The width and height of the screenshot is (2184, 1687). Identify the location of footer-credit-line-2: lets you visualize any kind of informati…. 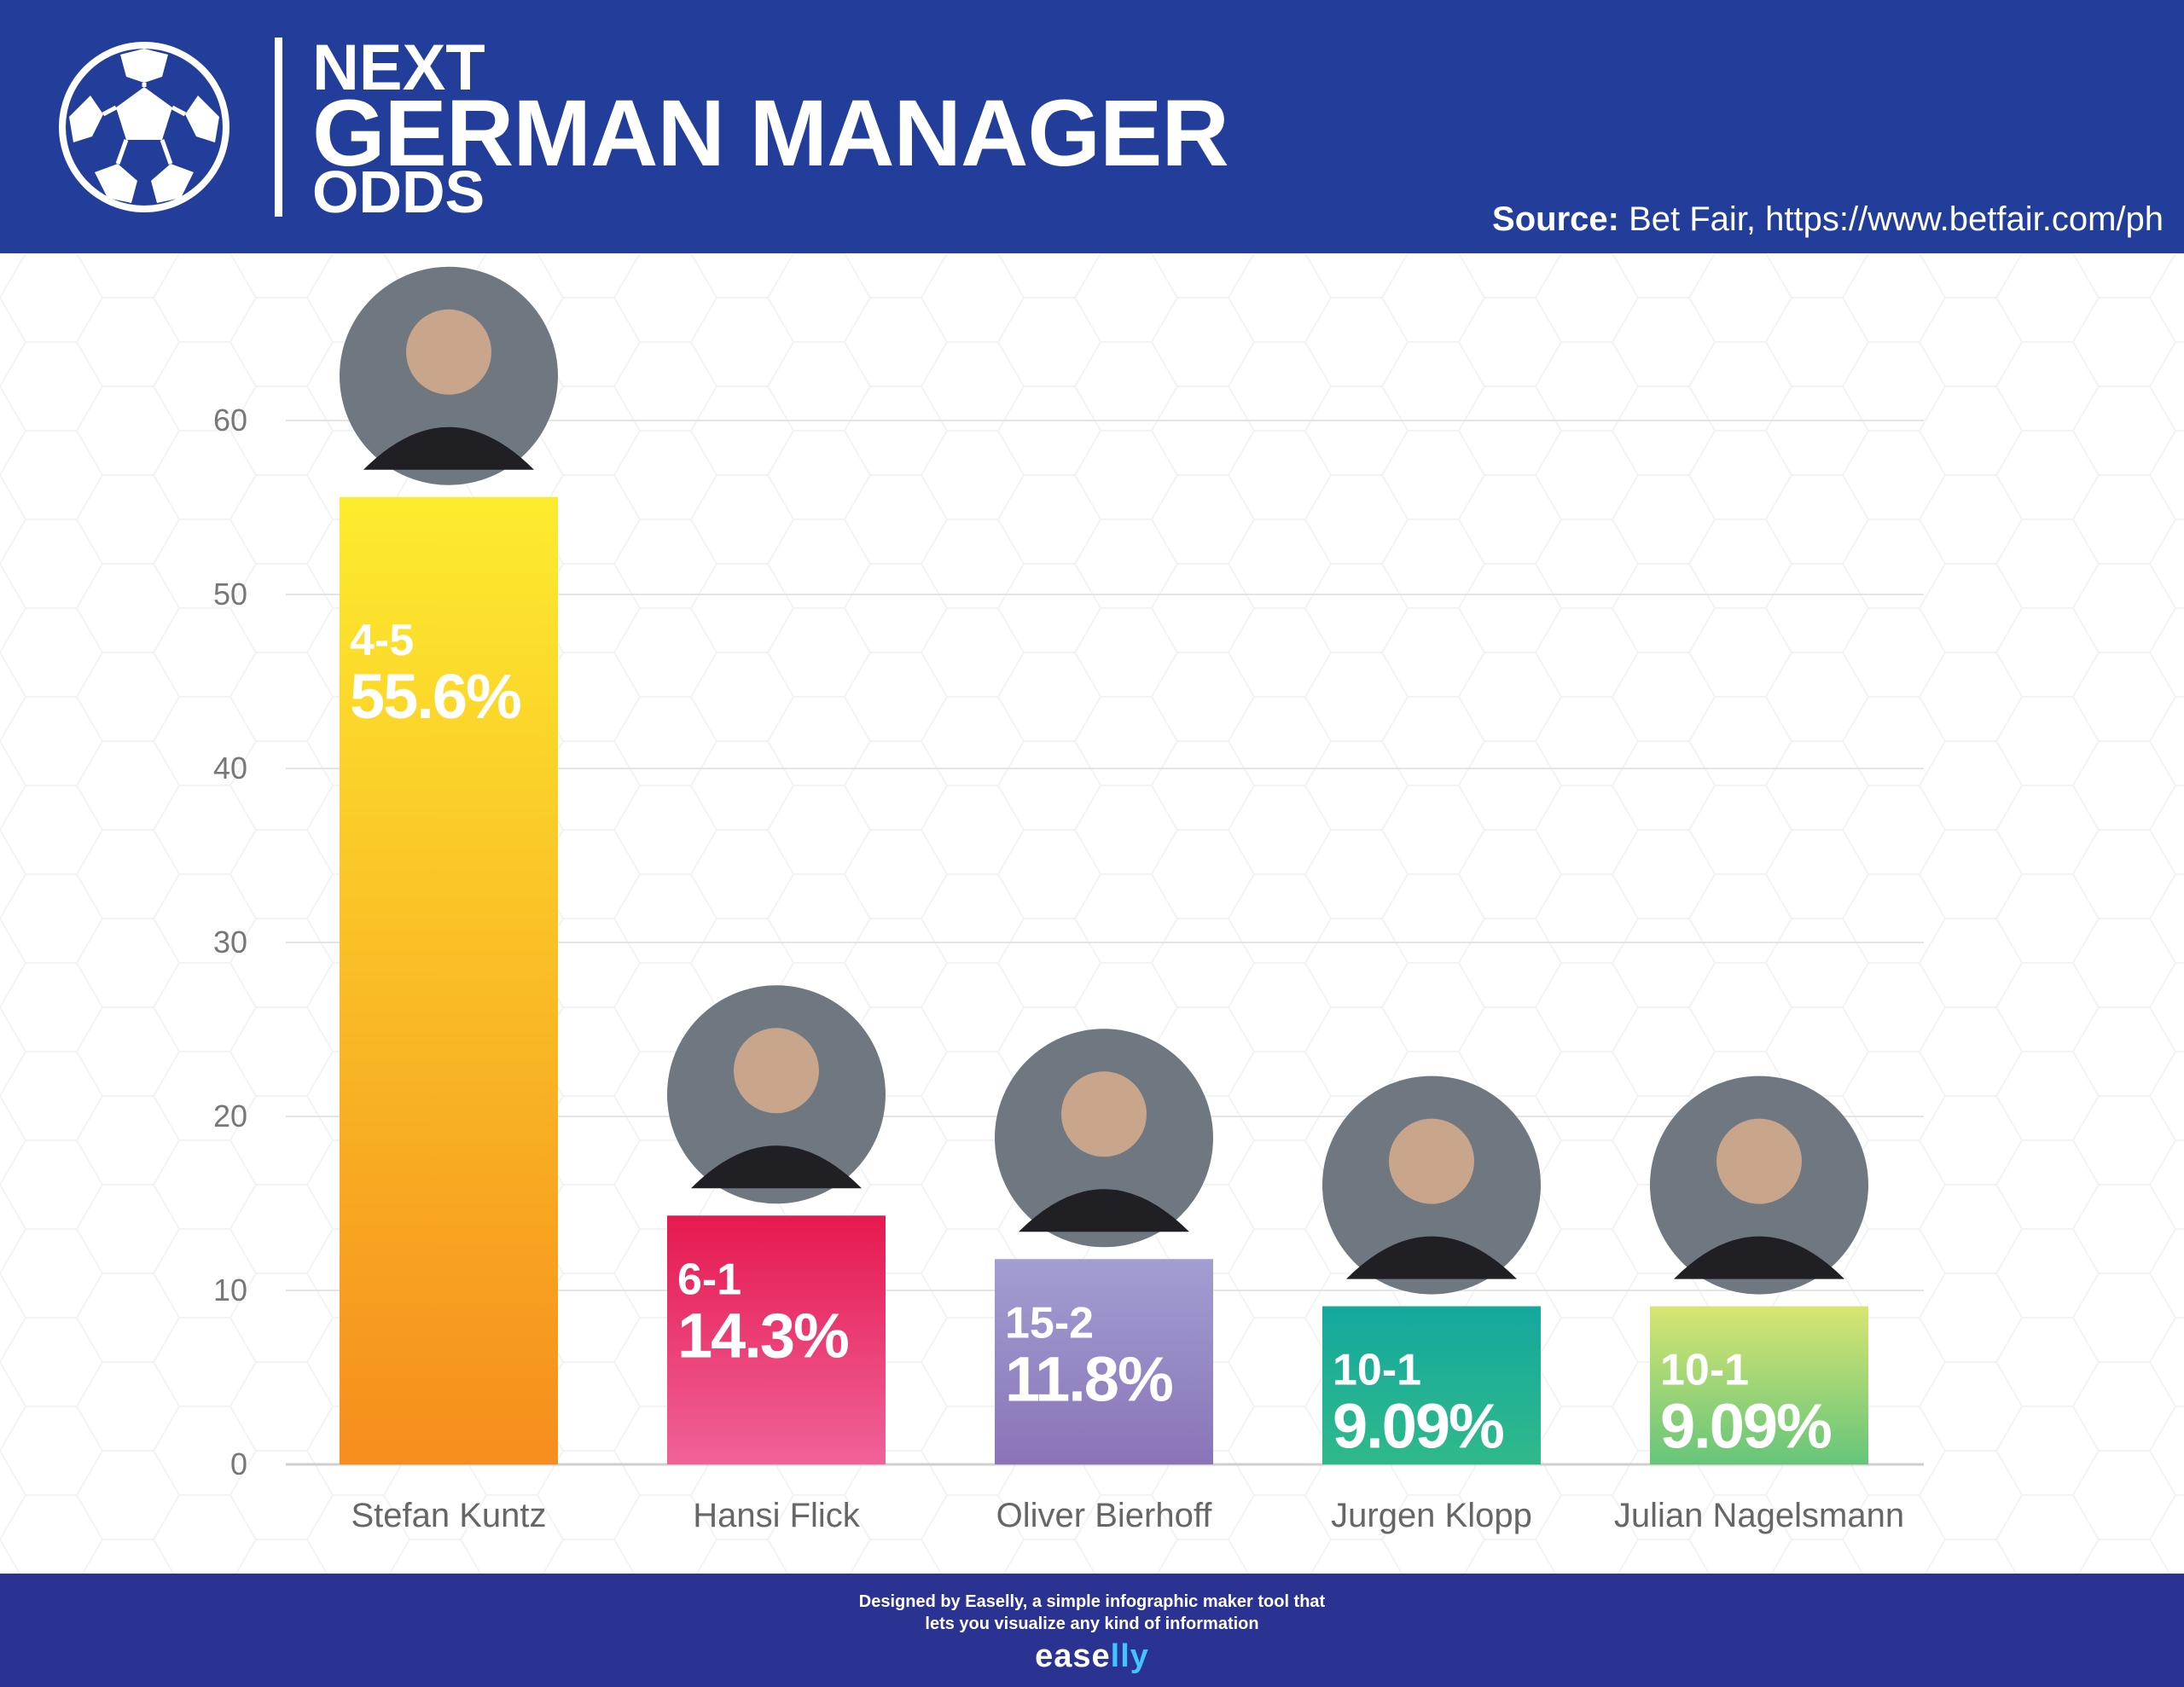
(1092, 1624).